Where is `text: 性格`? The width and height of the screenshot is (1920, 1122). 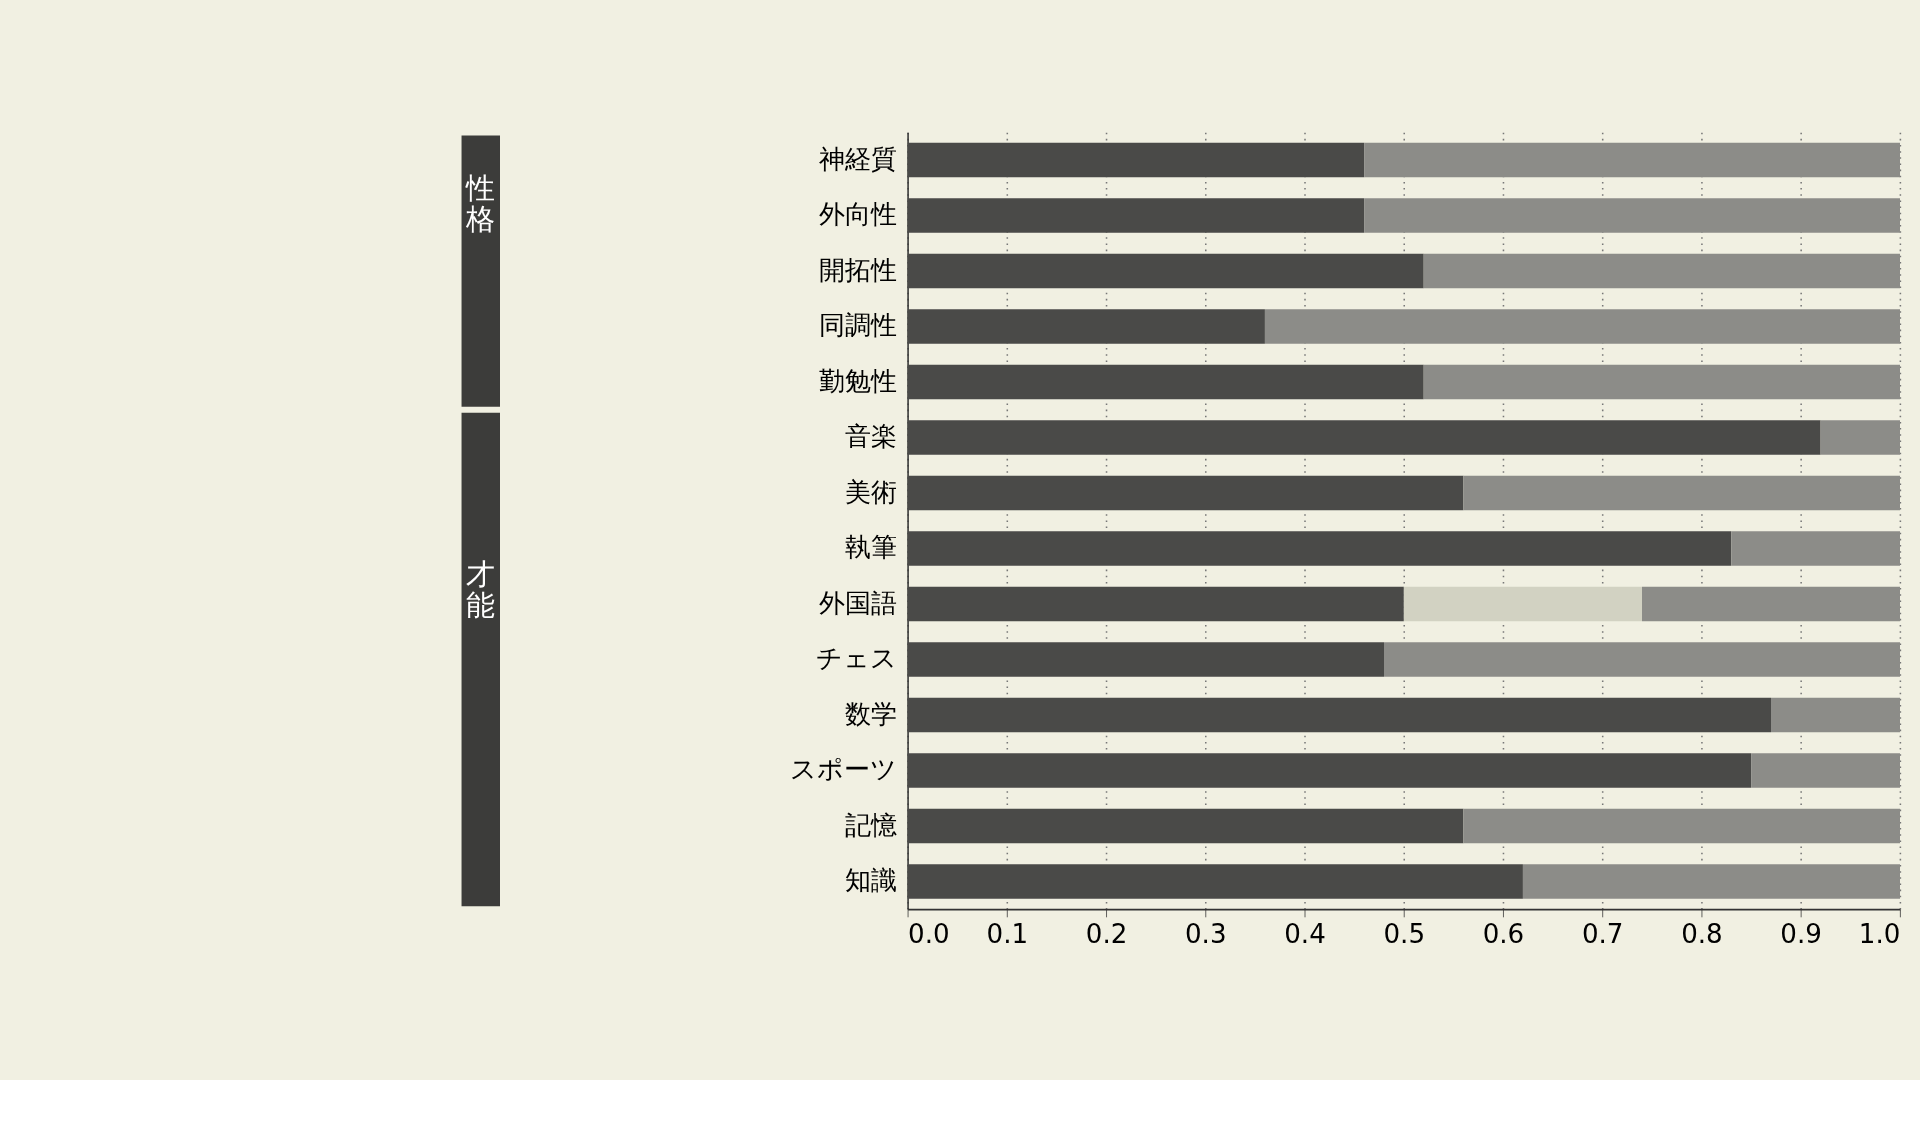
text: 性格 is located at coordinates (480, 203).